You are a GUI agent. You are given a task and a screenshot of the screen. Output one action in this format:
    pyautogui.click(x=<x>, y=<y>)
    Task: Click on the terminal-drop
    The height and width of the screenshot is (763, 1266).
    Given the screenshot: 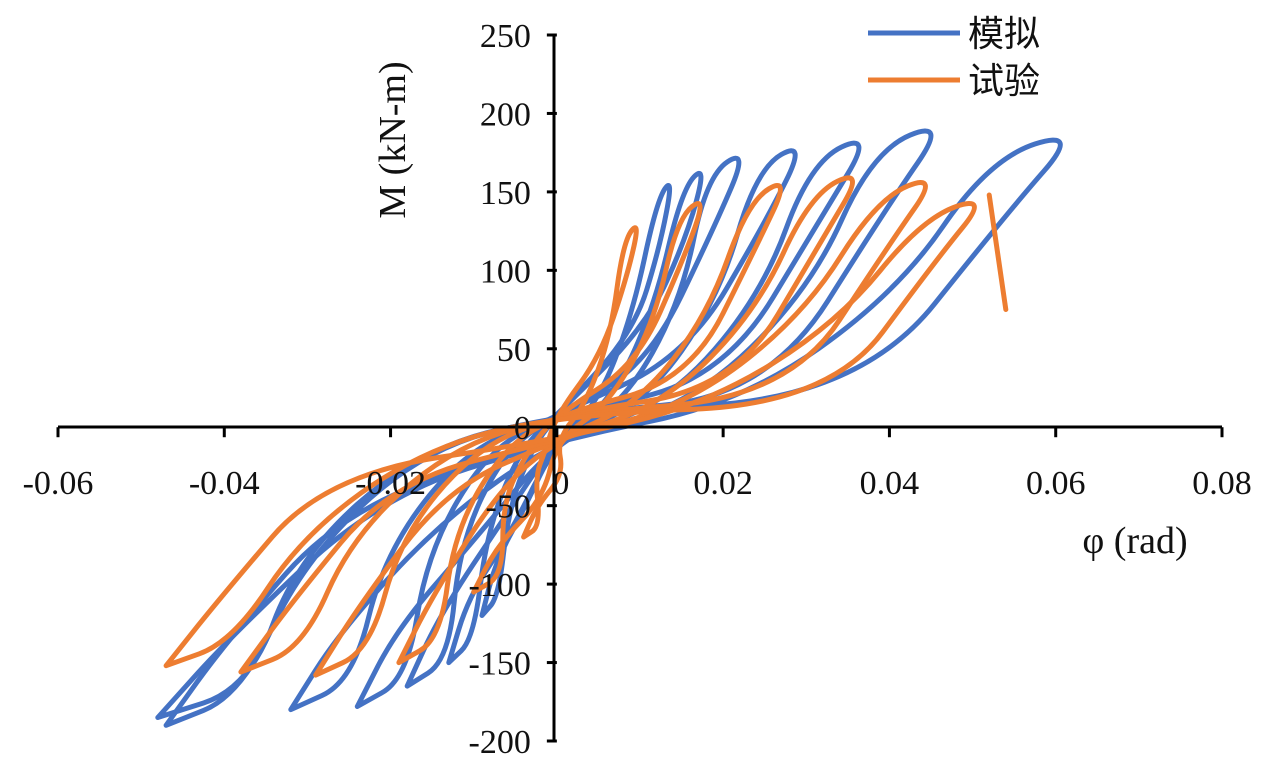 What is the action you would take?
    pyautogui.click(x=997, y=252)
    